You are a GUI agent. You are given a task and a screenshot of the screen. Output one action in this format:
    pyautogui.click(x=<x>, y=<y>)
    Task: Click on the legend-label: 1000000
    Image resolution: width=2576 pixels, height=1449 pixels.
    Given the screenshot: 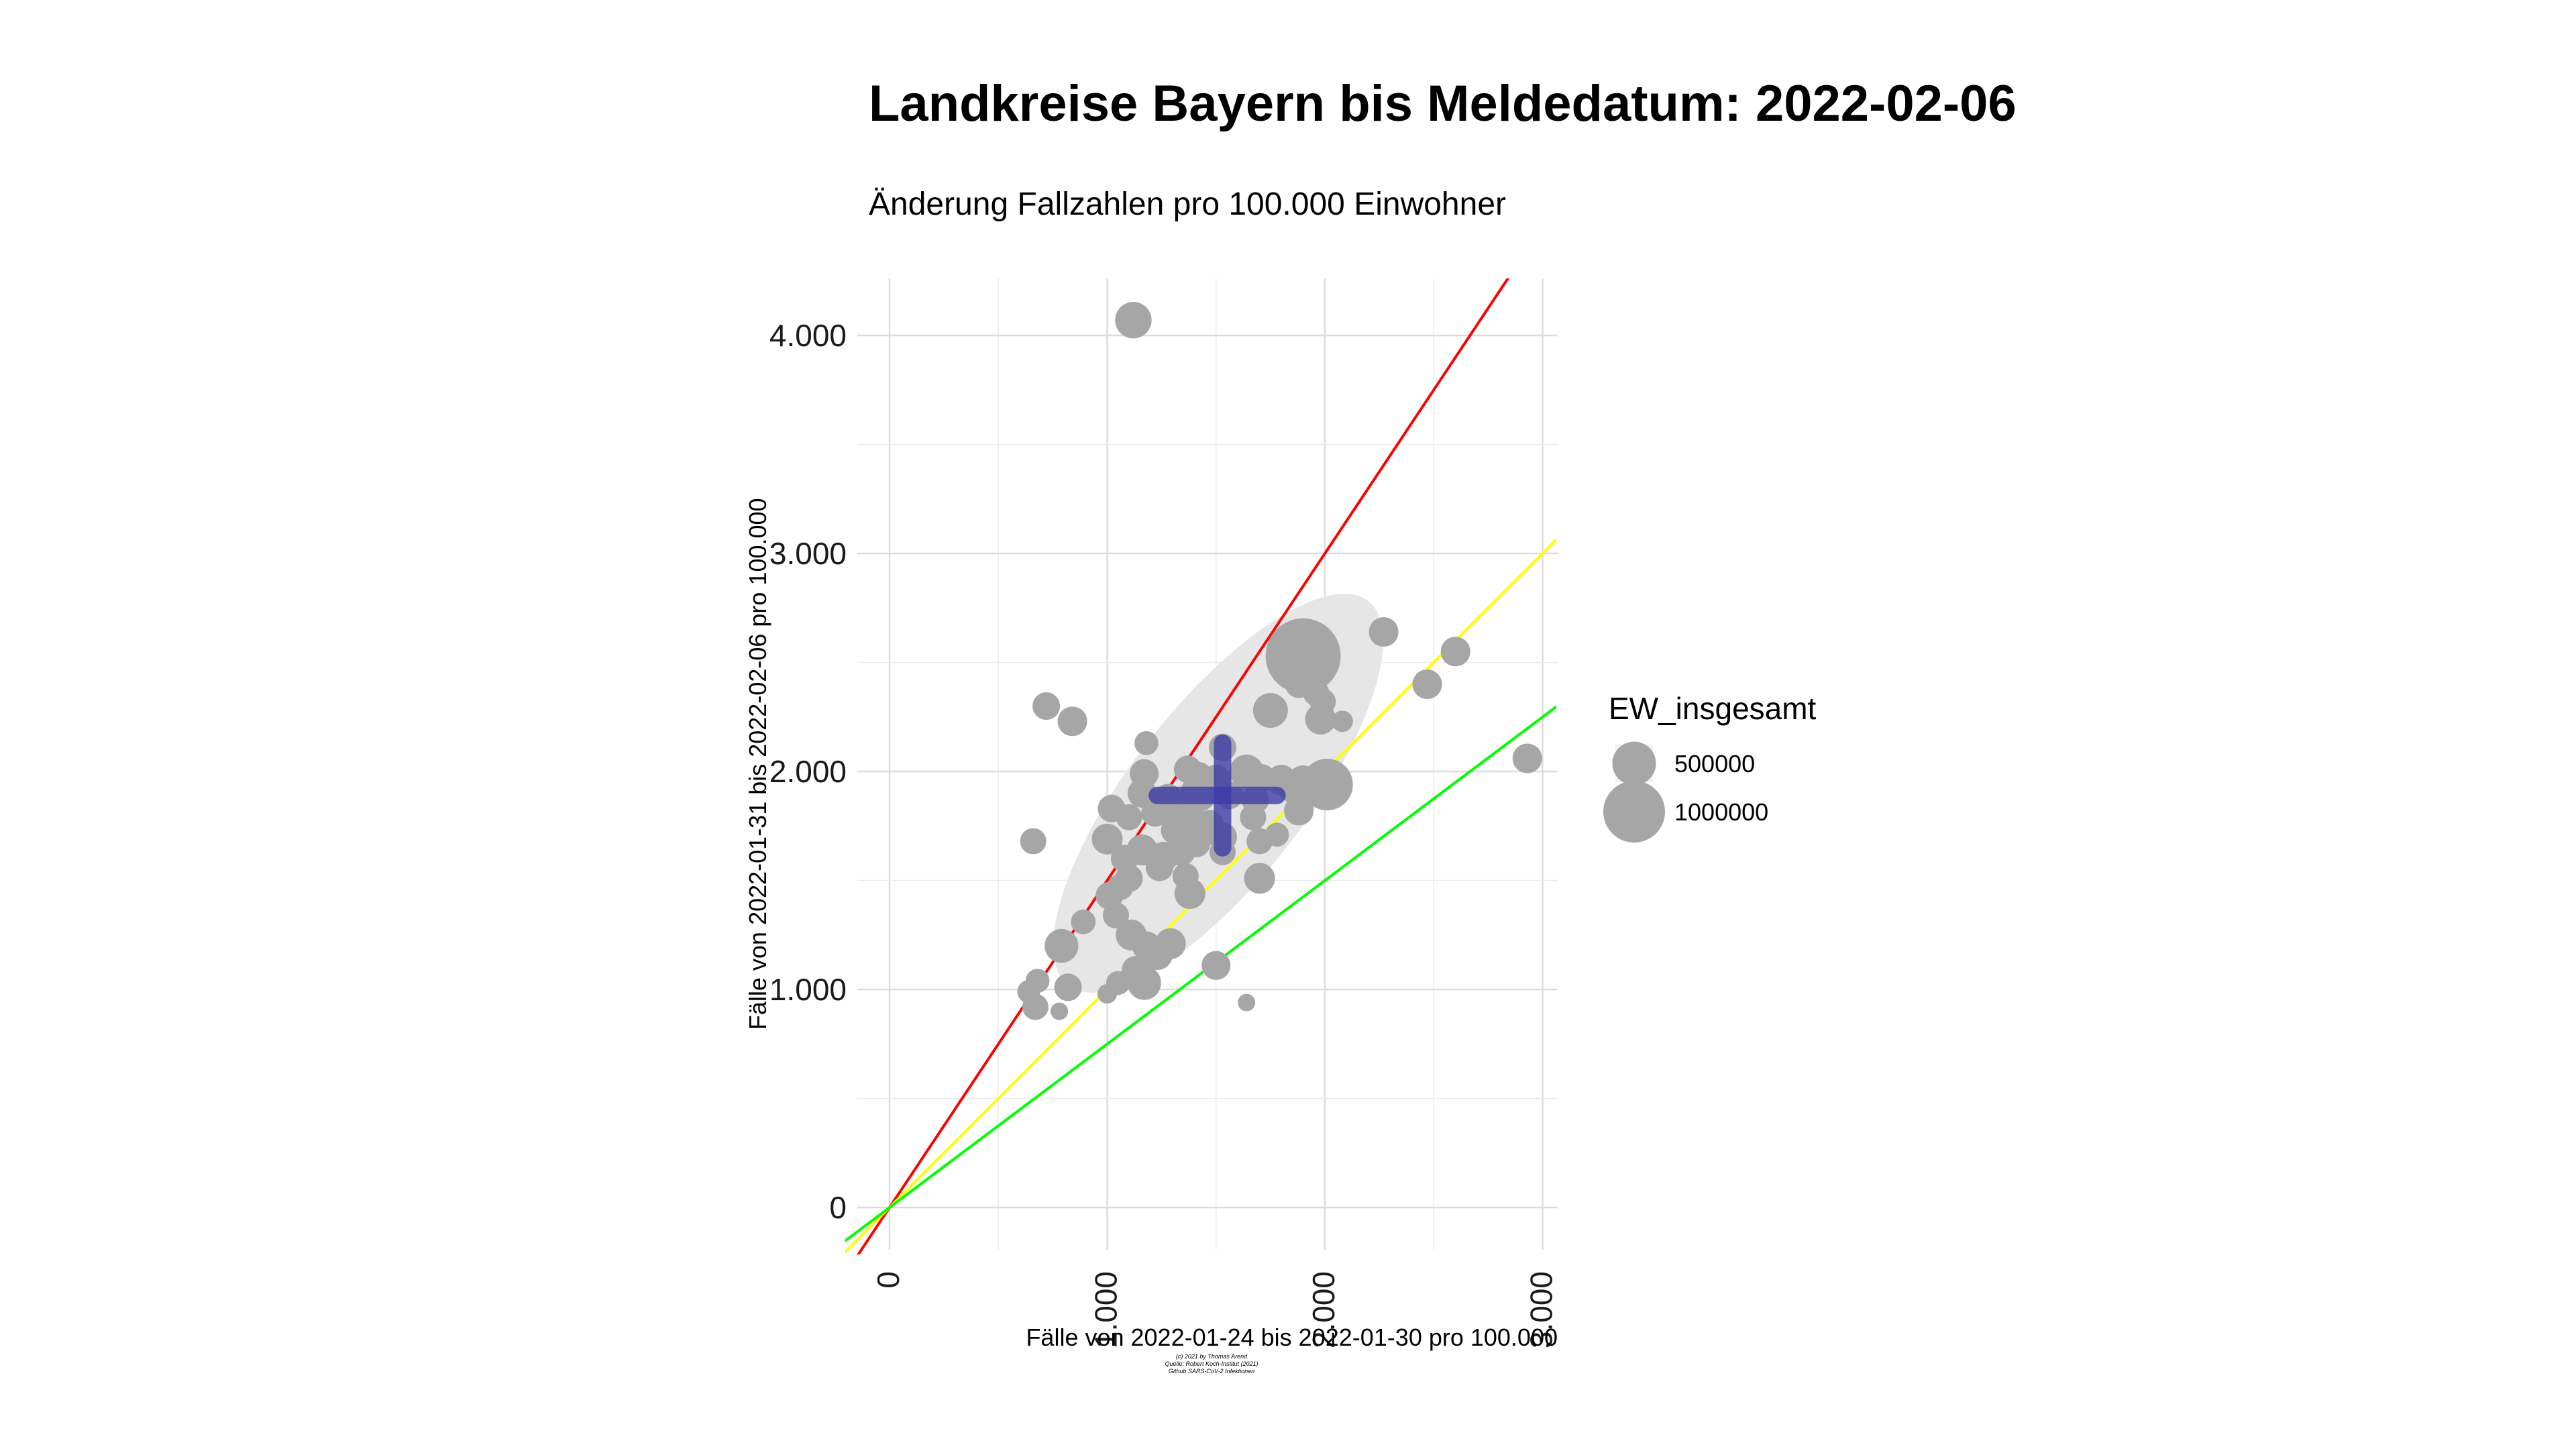 What is the action you would take?
    pyautogui.click(x=1721, y=812)
    